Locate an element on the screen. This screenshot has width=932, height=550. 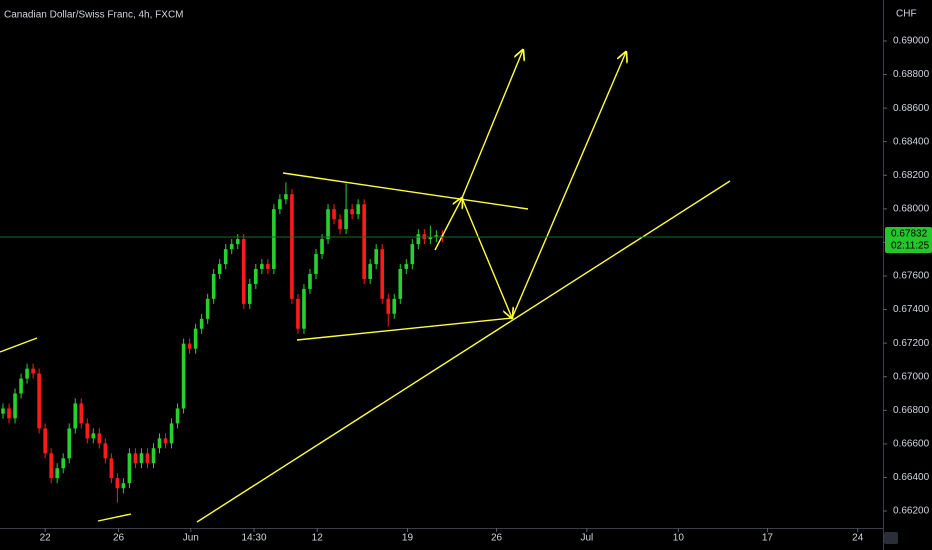
logo is located at coordinates (891, 538).